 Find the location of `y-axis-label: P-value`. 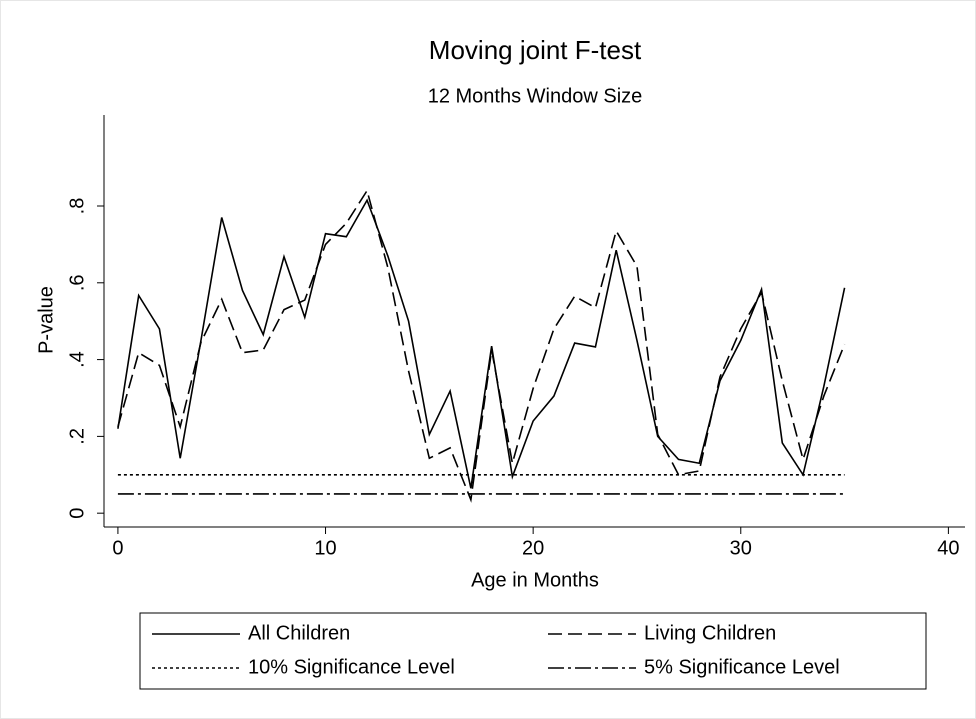

y-axis-label: P-value is located at coordinates (46, 320).